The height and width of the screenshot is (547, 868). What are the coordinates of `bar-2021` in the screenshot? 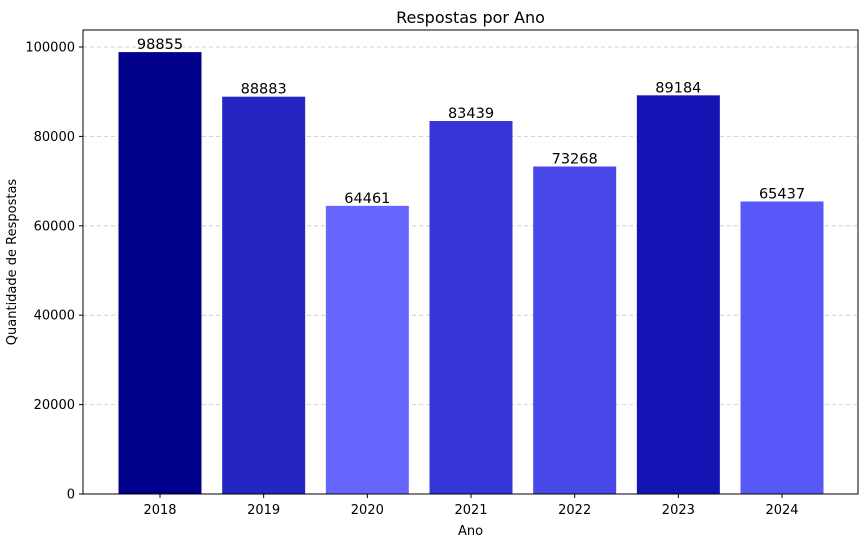 It's located at (471, 307).